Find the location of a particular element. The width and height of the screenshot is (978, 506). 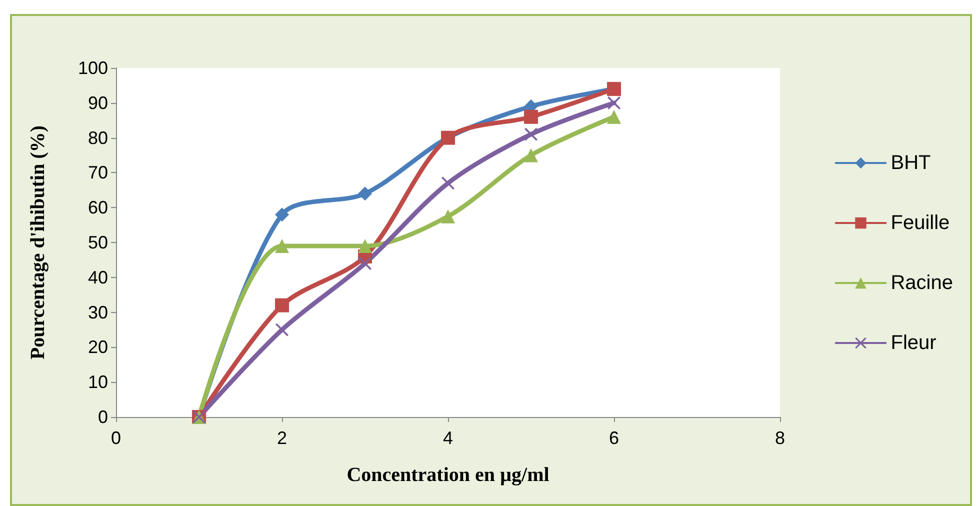

y-tick-label: 10 is located at coordinates (98, 382).